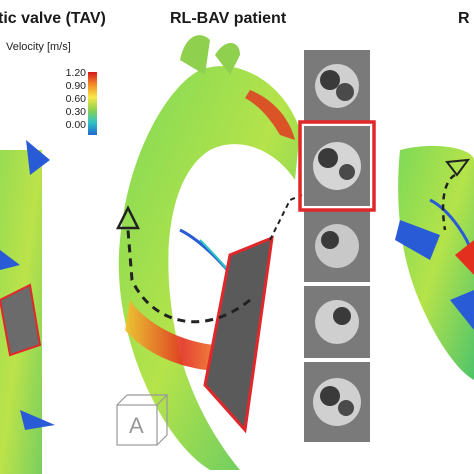 The height and width of the screenshot is (474, 474). What do you see at coordinates (92, 103) in the screenshot?
I see `velocity-colorbar` at bounding box center [92, 103].